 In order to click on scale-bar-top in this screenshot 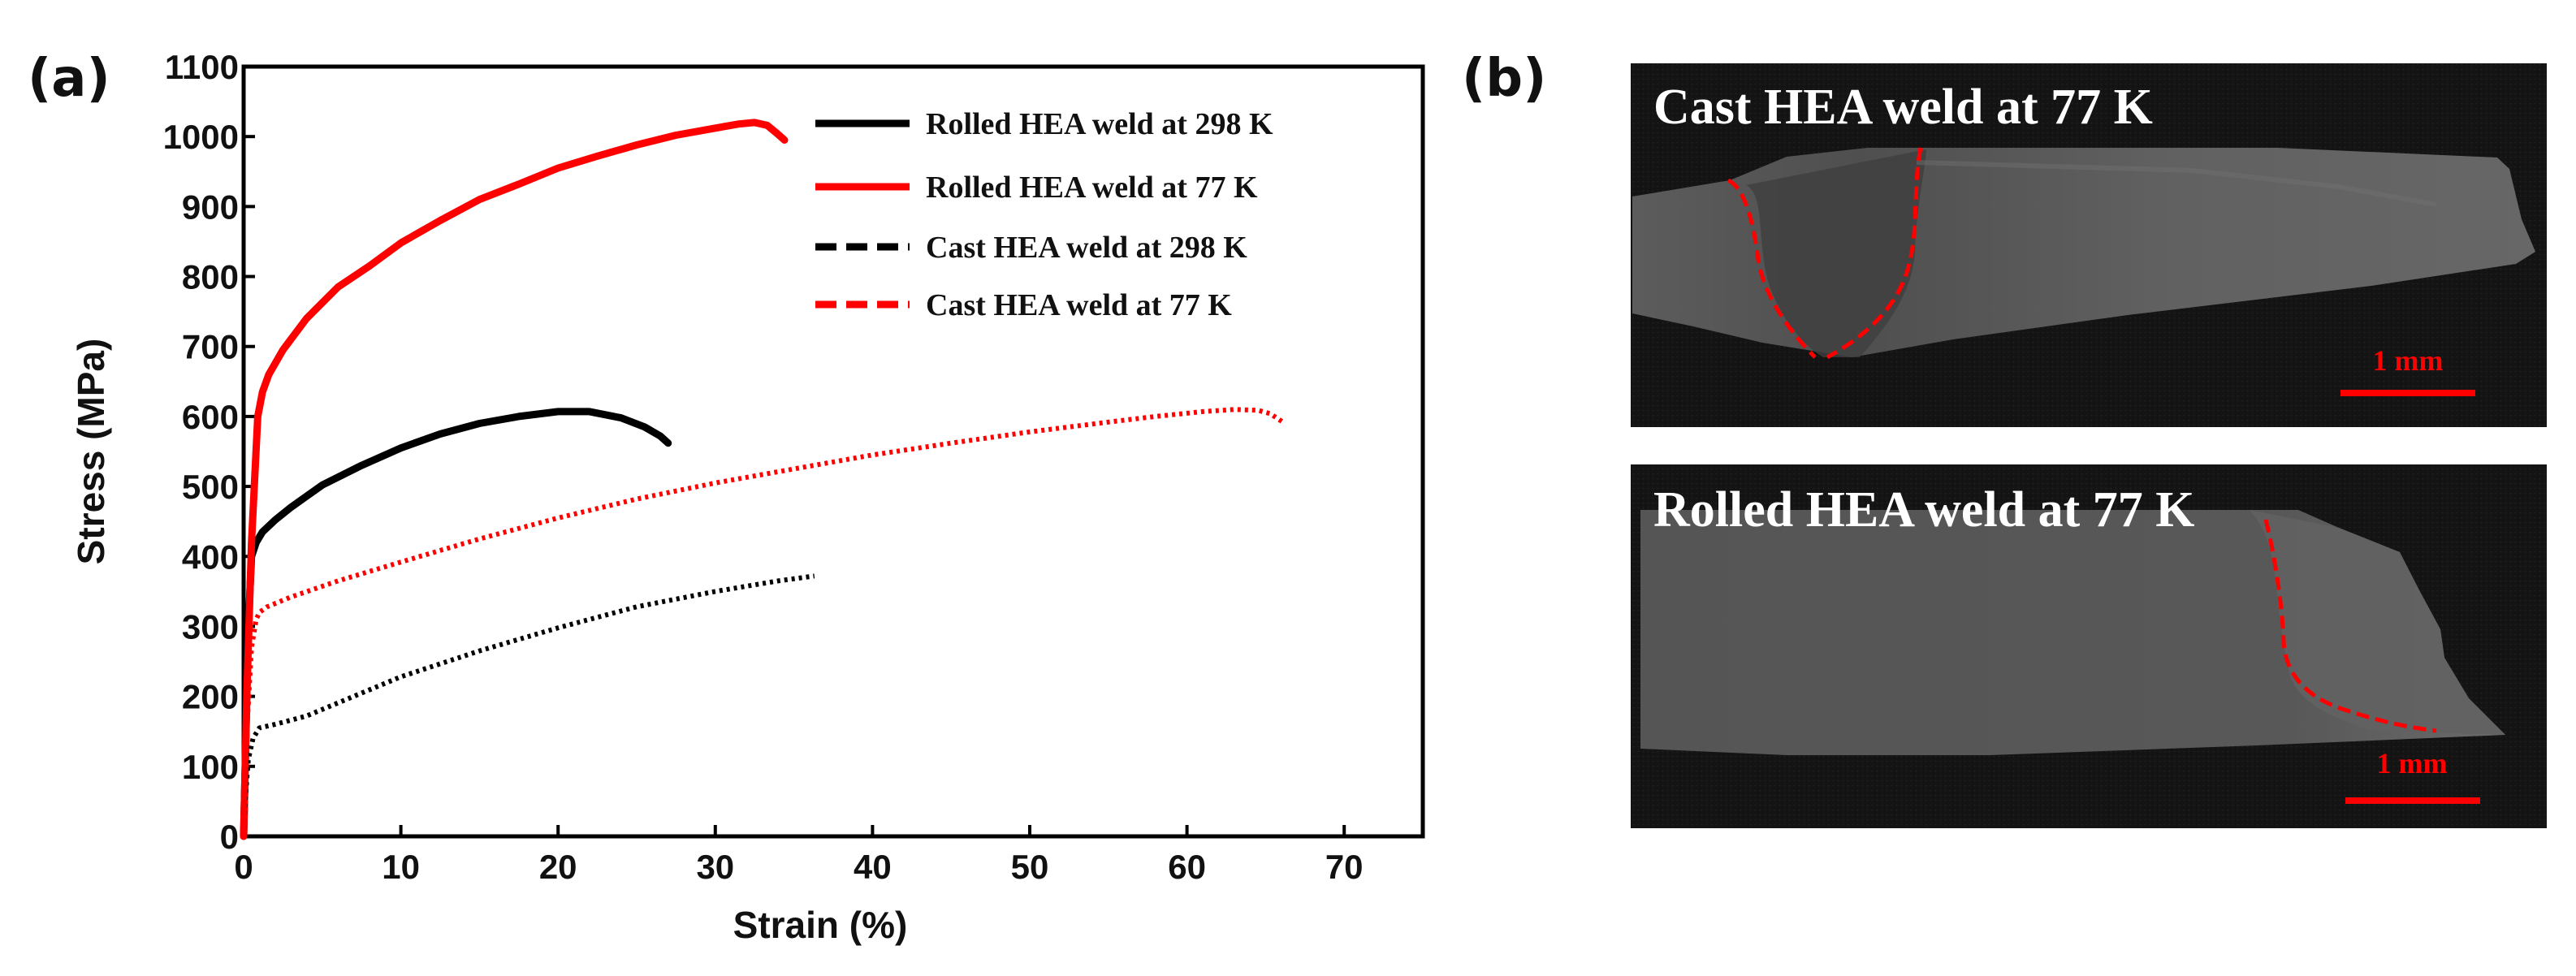, I will do `click(2407, 393)`.